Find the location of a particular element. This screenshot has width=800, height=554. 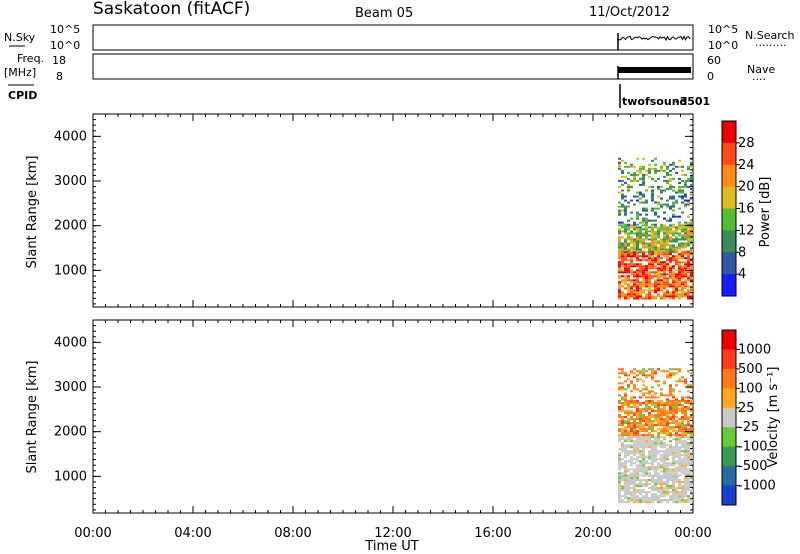

y-tick-label: 1000 is located at coordinates (70, 476).